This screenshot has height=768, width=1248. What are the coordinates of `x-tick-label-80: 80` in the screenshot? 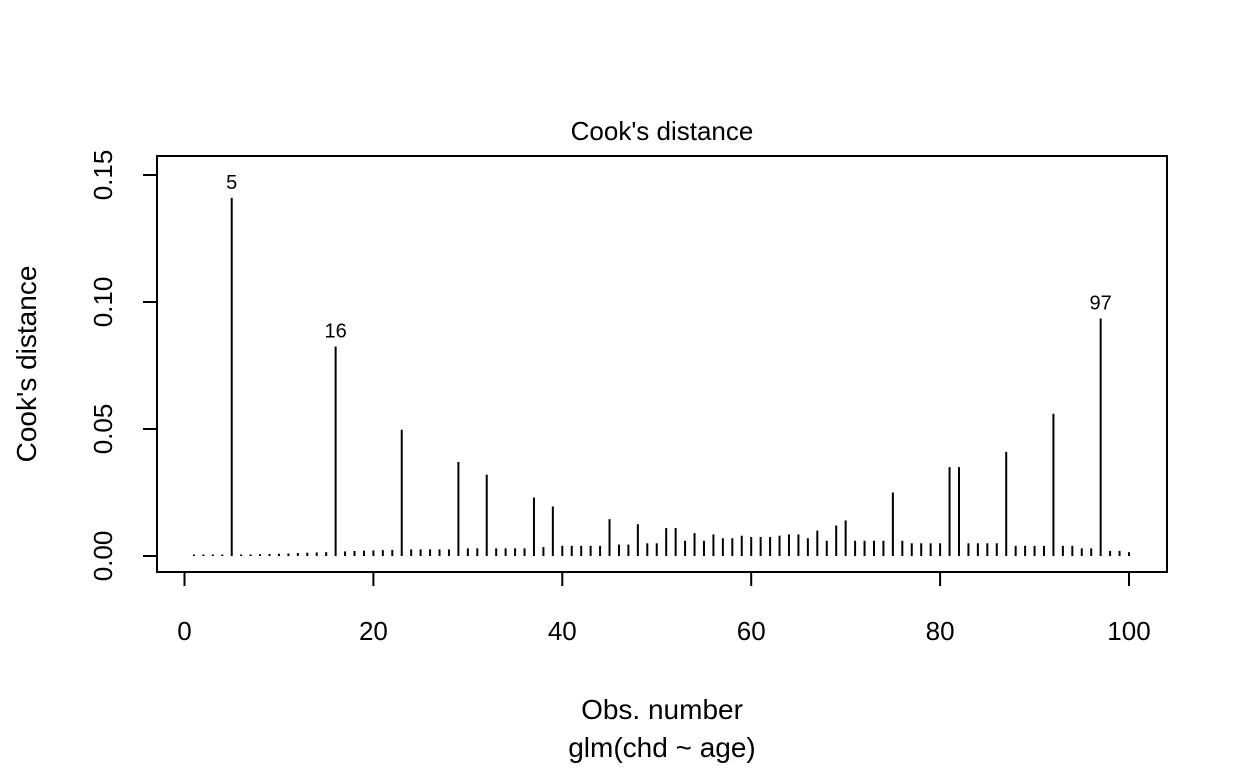 It's located at (940, 631).